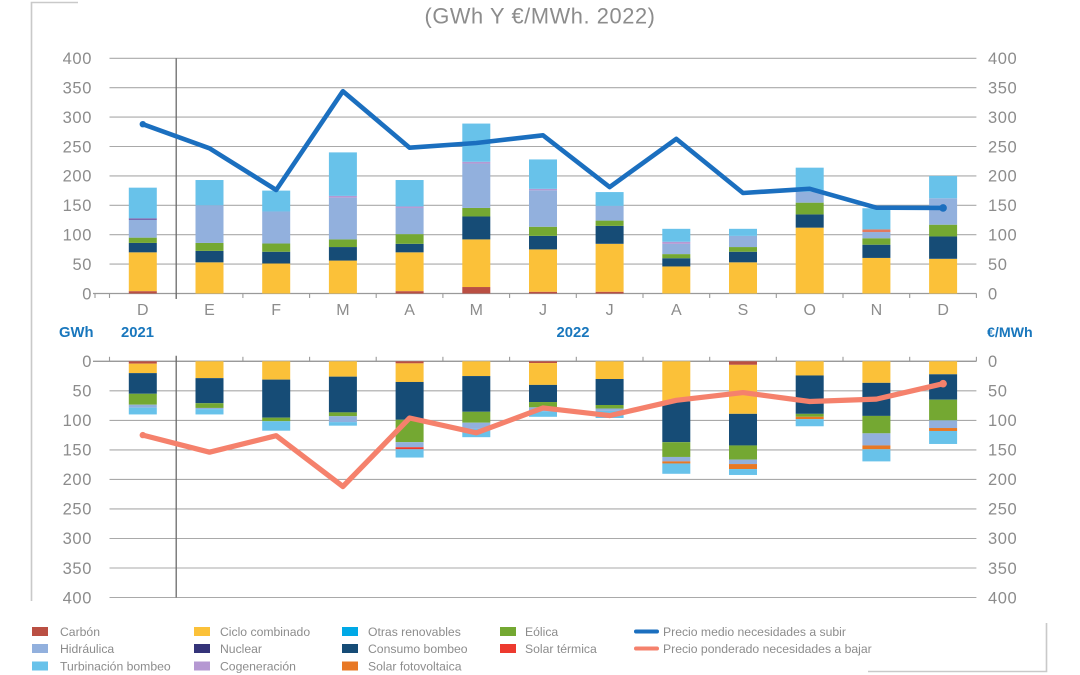  Describe the element at coordinates (541, 632) in the screenshot. I see `svg-text: Eólica` at that location.